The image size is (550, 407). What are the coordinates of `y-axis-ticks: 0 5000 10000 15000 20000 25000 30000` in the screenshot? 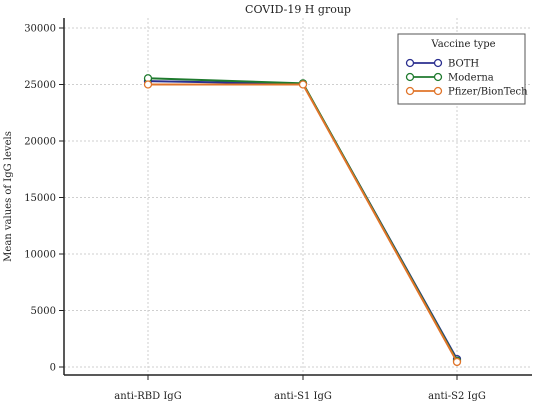 It's located at (44, 199).